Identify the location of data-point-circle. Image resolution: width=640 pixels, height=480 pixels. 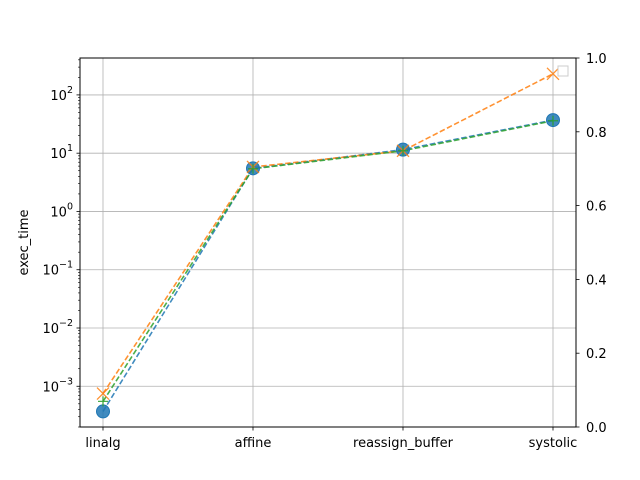
(103, 411).